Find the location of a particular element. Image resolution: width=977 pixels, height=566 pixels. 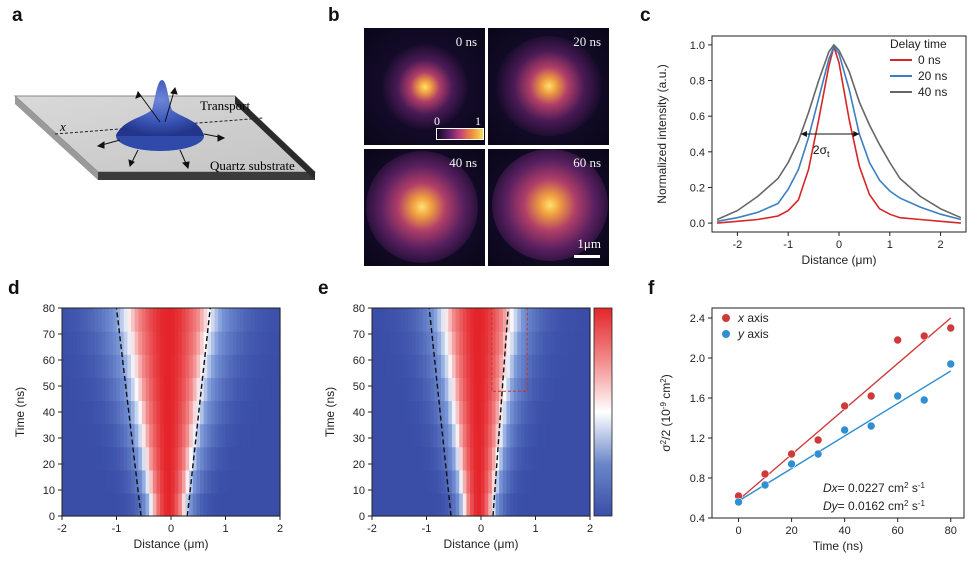

diffusion-annotation: Dy= 0.0162 cm2 s-1 is located at coordinates (874, 506).